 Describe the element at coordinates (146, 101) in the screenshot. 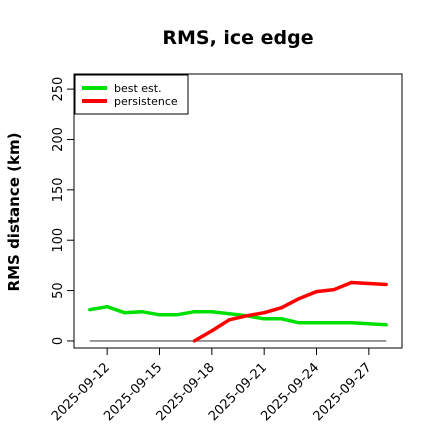

I see `legend-label-persistence: persistence` at that location.